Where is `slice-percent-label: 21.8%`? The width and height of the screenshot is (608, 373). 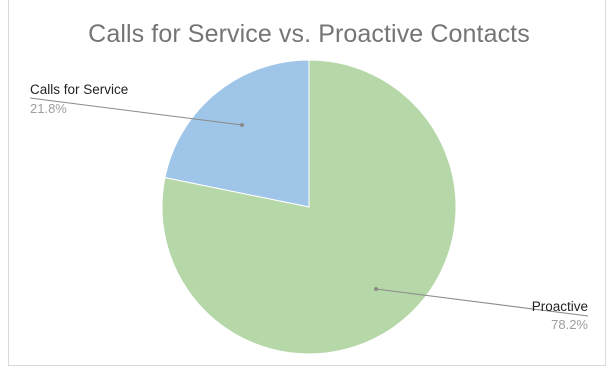 slice-percent-label: 21.8% is located at coordinates (48, 108).